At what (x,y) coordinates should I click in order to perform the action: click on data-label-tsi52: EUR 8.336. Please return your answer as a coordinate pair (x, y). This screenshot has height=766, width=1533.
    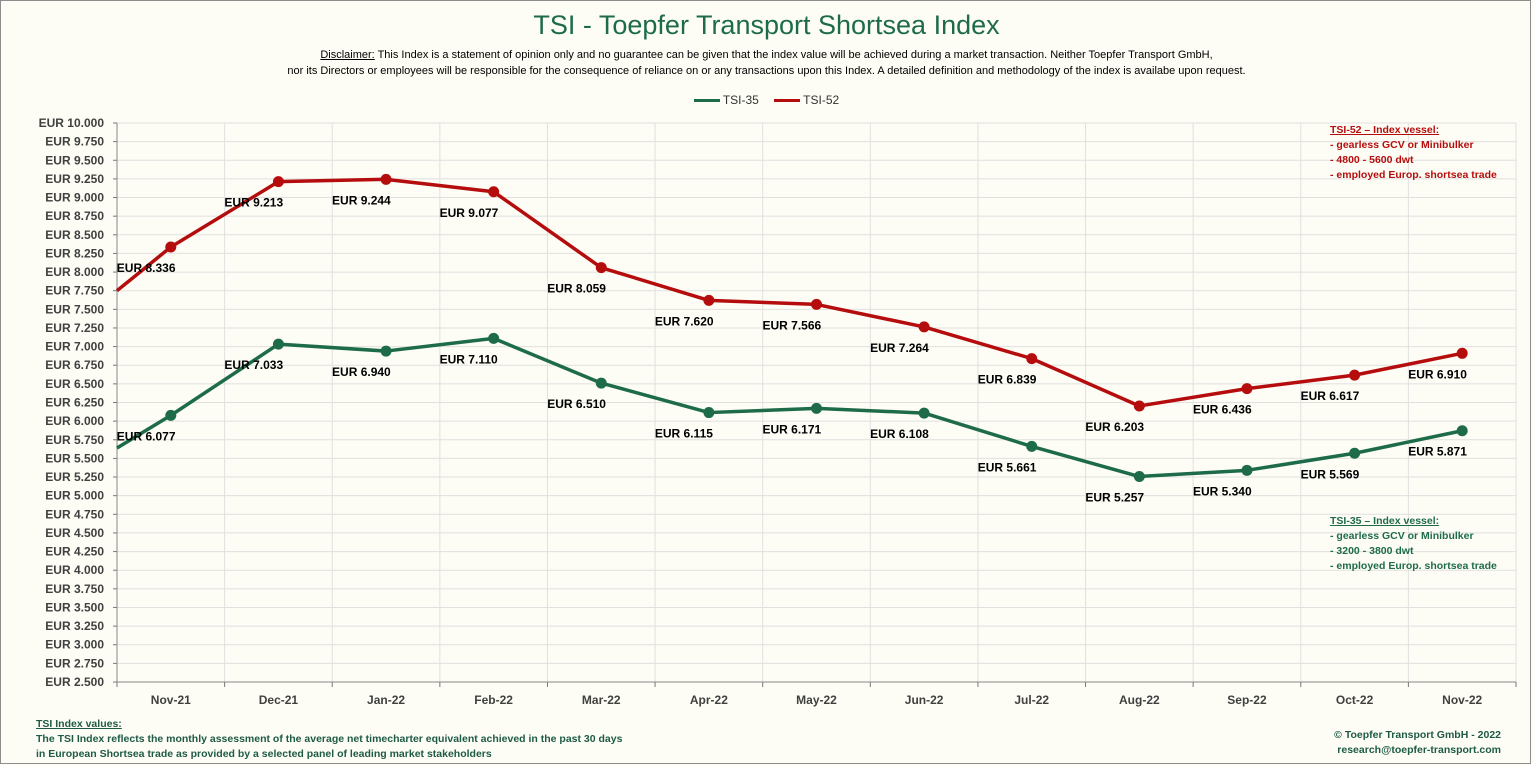
    Looking at the image, I should click on (146, 268).